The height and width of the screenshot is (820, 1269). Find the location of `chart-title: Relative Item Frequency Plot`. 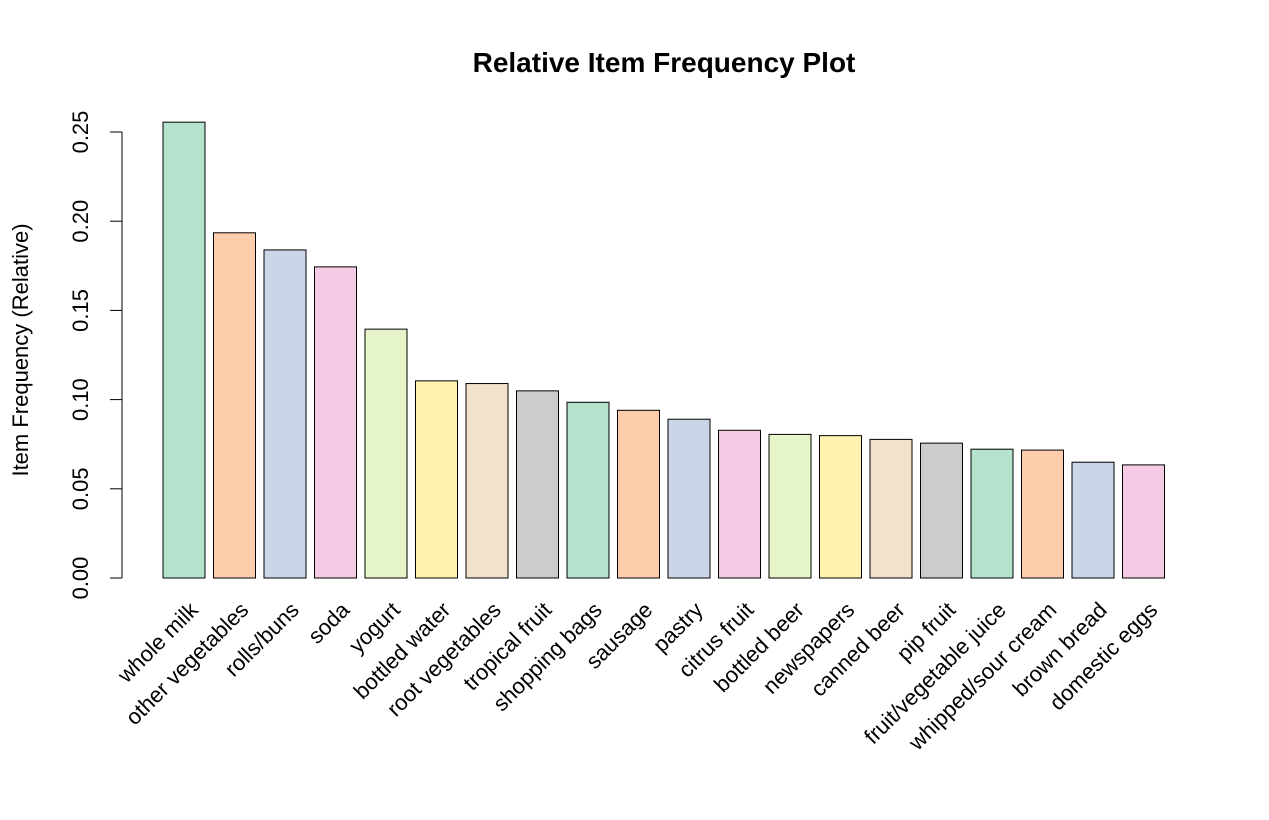

chart-title: Relative Item Frequency Plot is located at coordinates (664, 62).